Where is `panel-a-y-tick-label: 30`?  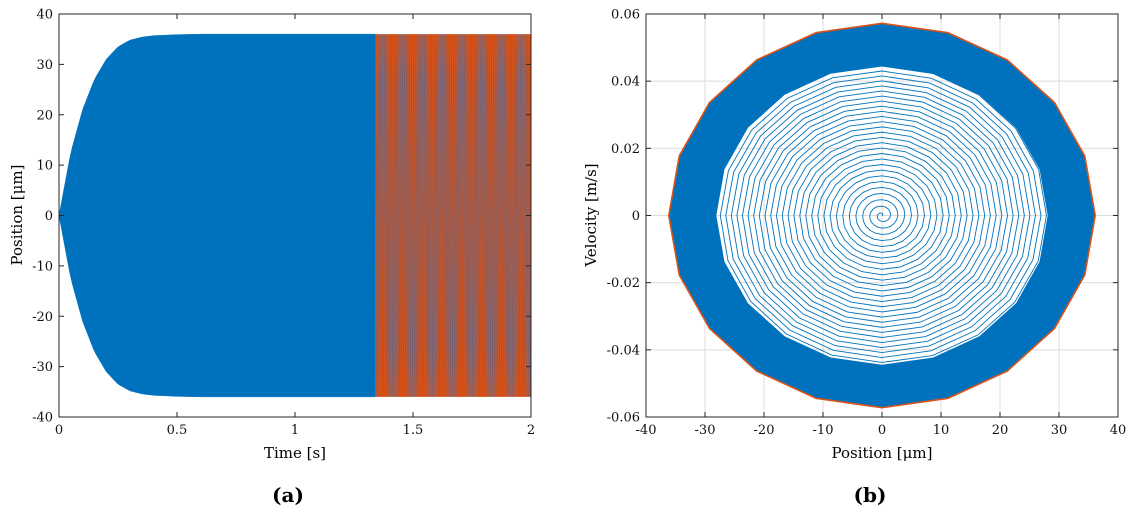 panel-a-y-tick-label: 30 is located at coordinates (44, 65).